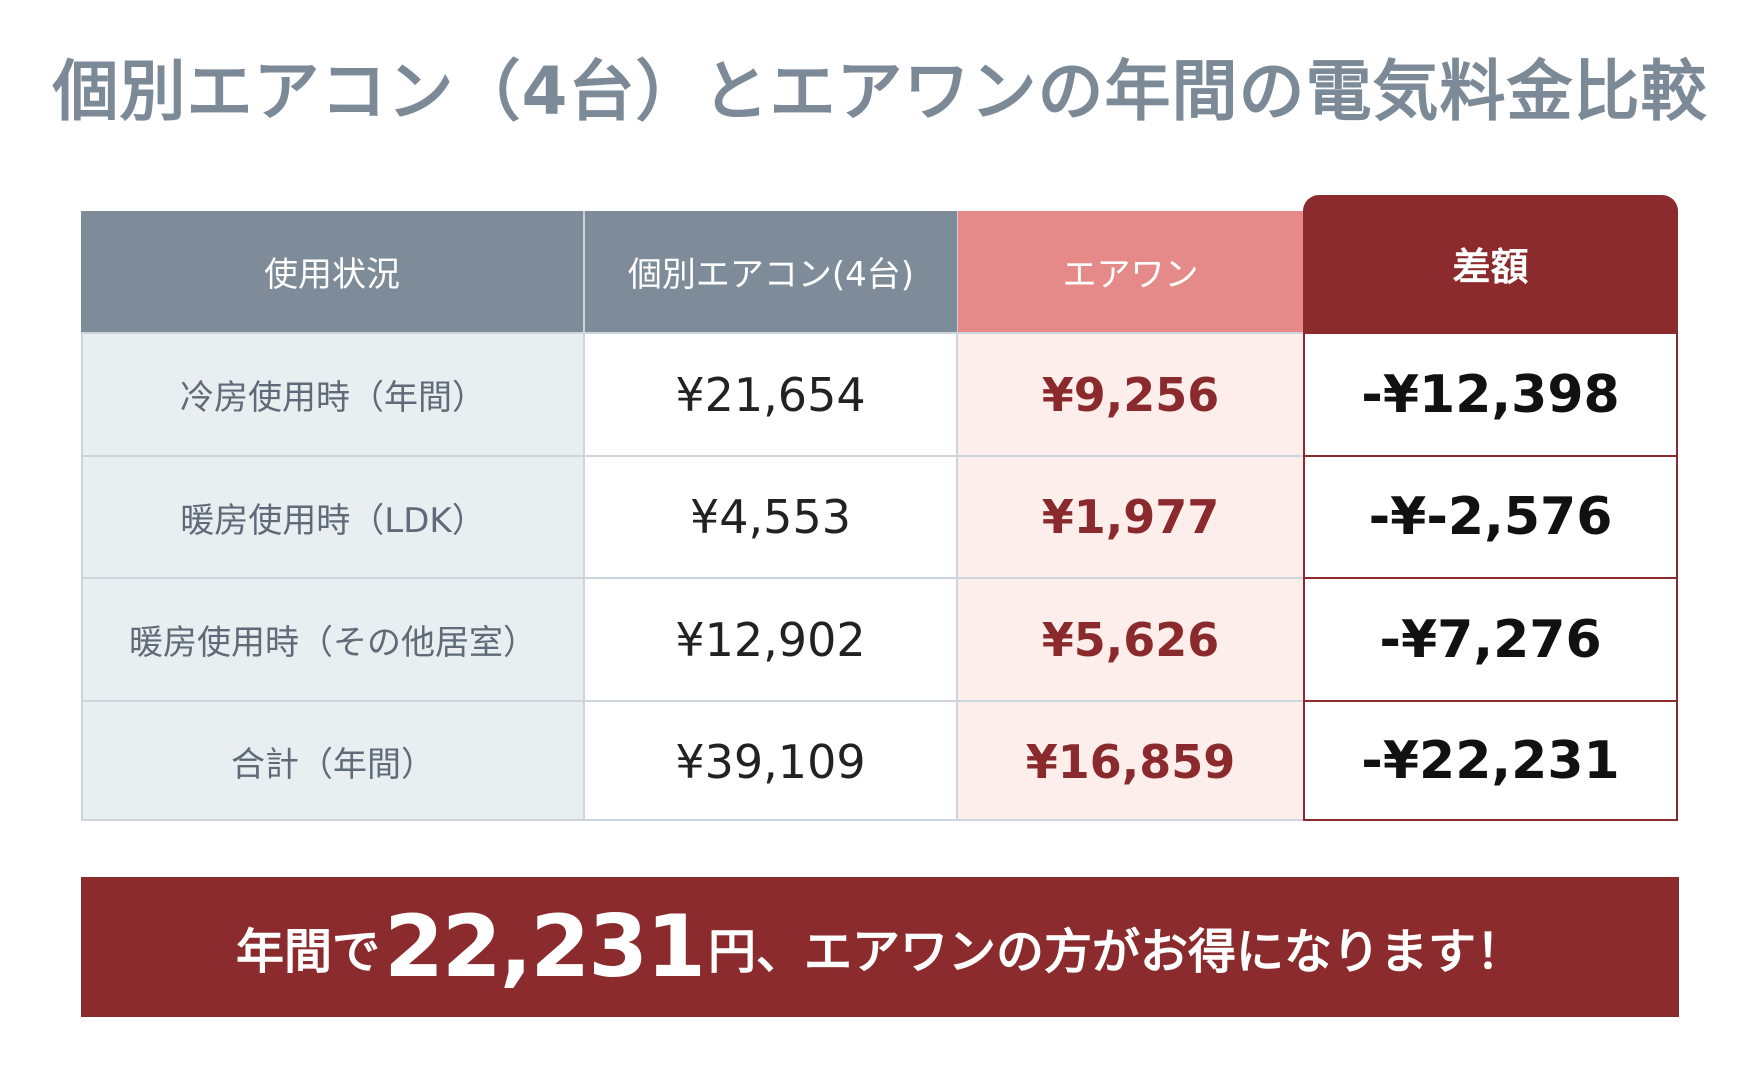 The height and width of the screenshot is (1080, 1760). What do you see at coordinates (1490, 516) in the screenshot?
I see `difference-value: -¥-2,576` at bounding box center [1490, 516].